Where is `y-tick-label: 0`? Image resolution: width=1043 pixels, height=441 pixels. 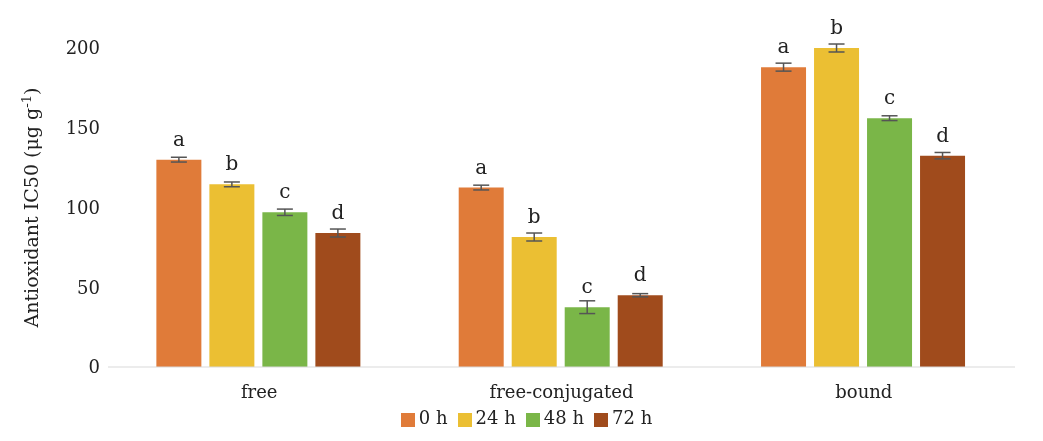
y-tick-label: 0 is located at coordinates (94, 367).